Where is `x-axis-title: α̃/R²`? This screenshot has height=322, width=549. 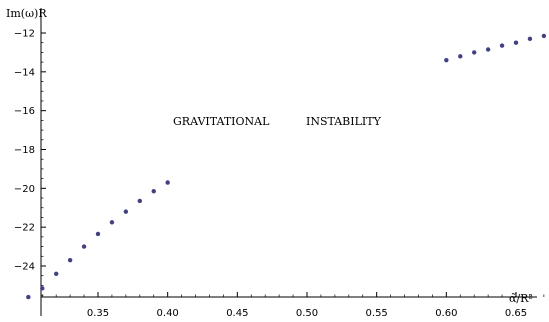
x-axis-title: α̃/R² is located at coordinates (521, 298).